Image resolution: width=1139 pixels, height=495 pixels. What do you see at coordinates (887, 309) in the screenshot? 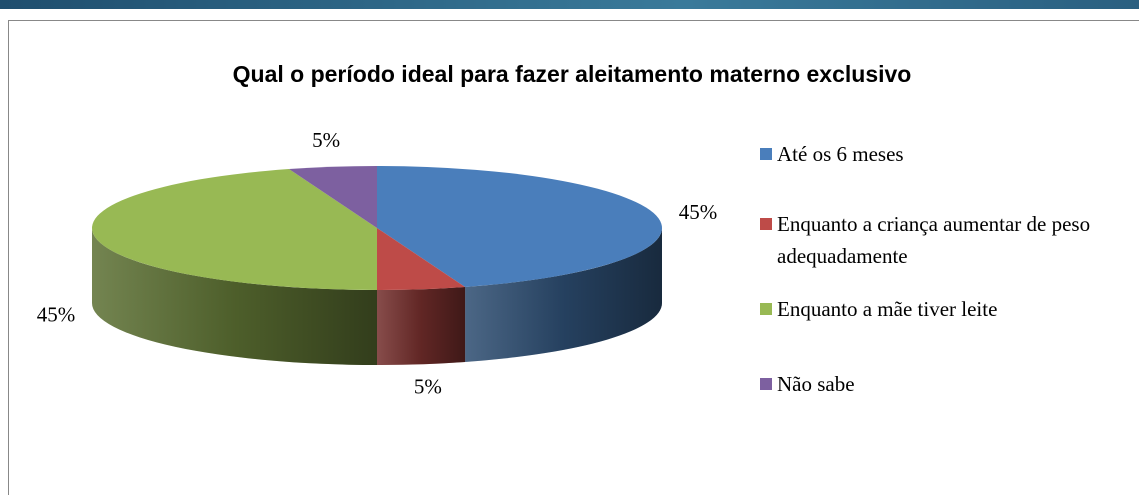
I see `legend-label: Enquanto a mãe tiver leite` at bounding box center [887, 309].